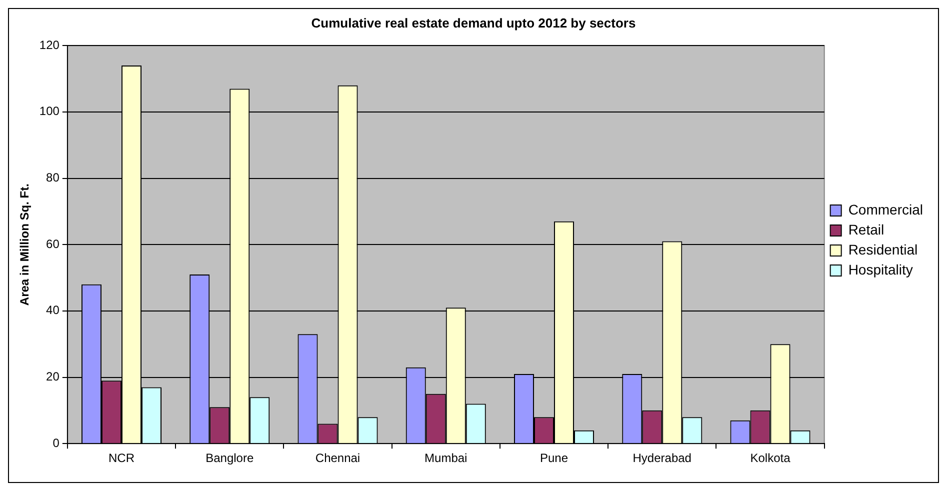 The width and height of the screenshot is (947, 491). What do you see at coordinates (883, 249) in the screenshot?
I see `legend-label: Residential` at bounding box center [883, 249].